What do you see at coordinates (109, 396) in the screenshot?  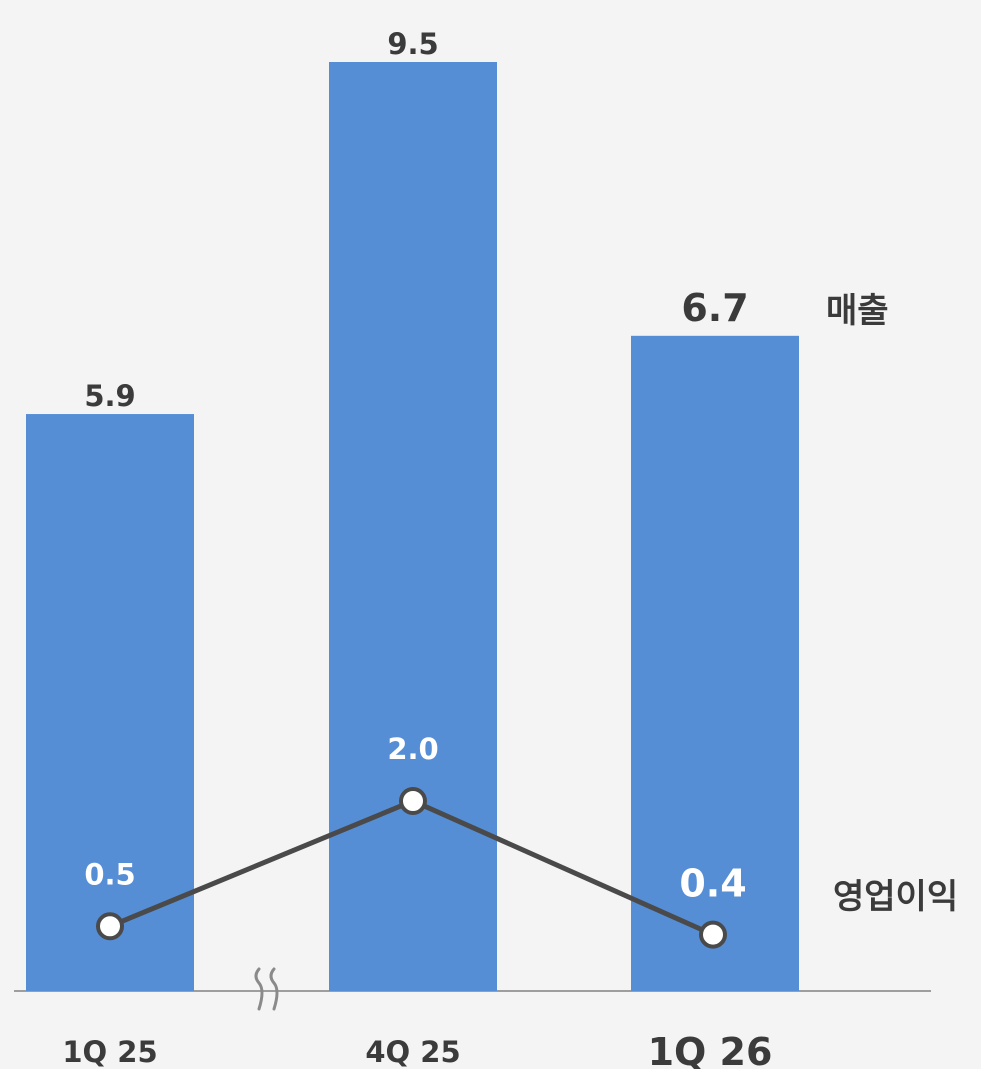 I see `revenue-value-label-1q-25: 5.9` at bounding box center [109, 396].